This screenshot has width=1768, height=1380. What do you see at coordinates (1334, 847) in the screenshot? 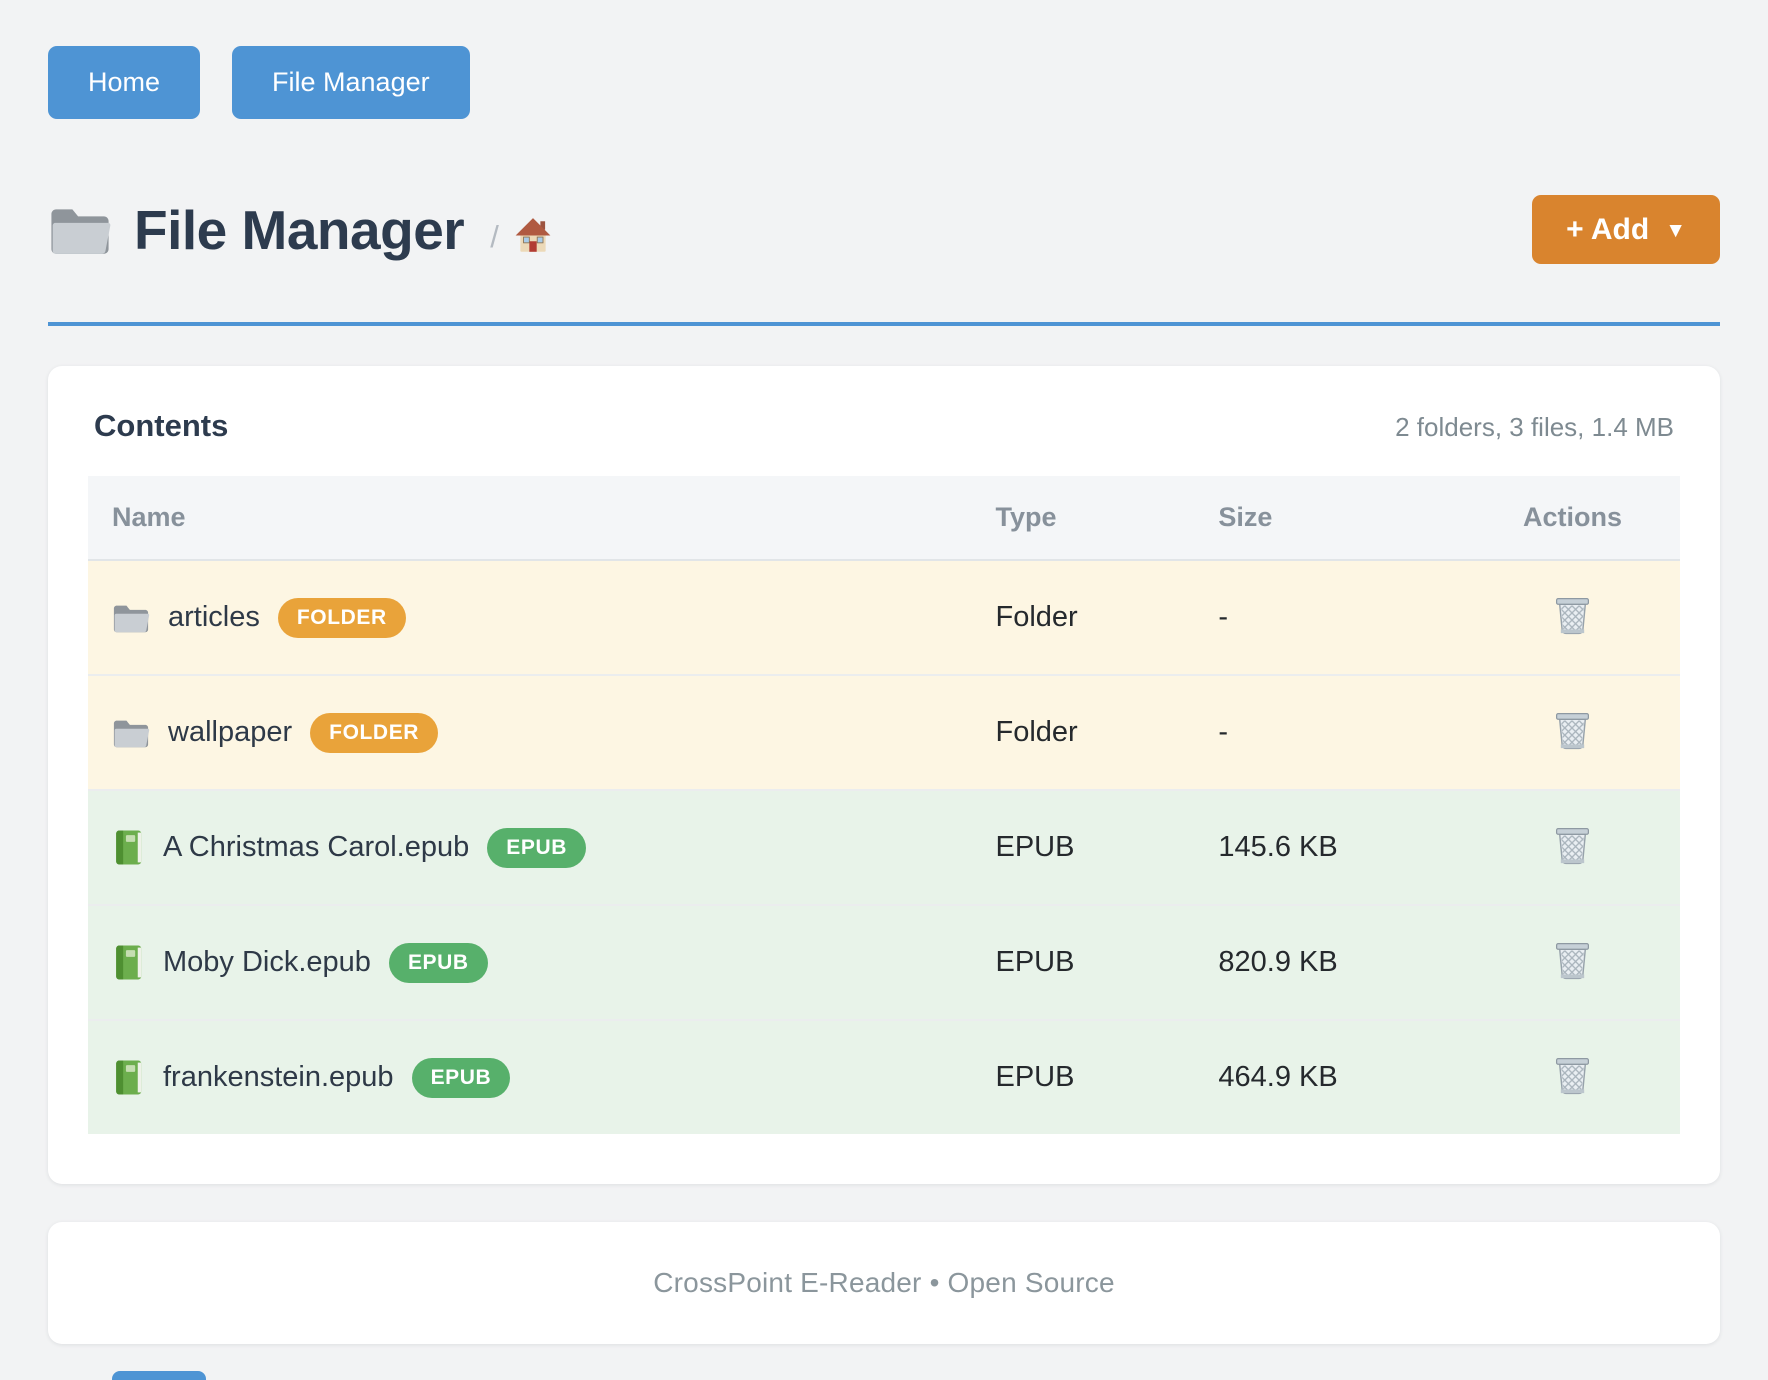
I see `file-size-cell: 145.6 KB` at bounding box center [1334, 847].